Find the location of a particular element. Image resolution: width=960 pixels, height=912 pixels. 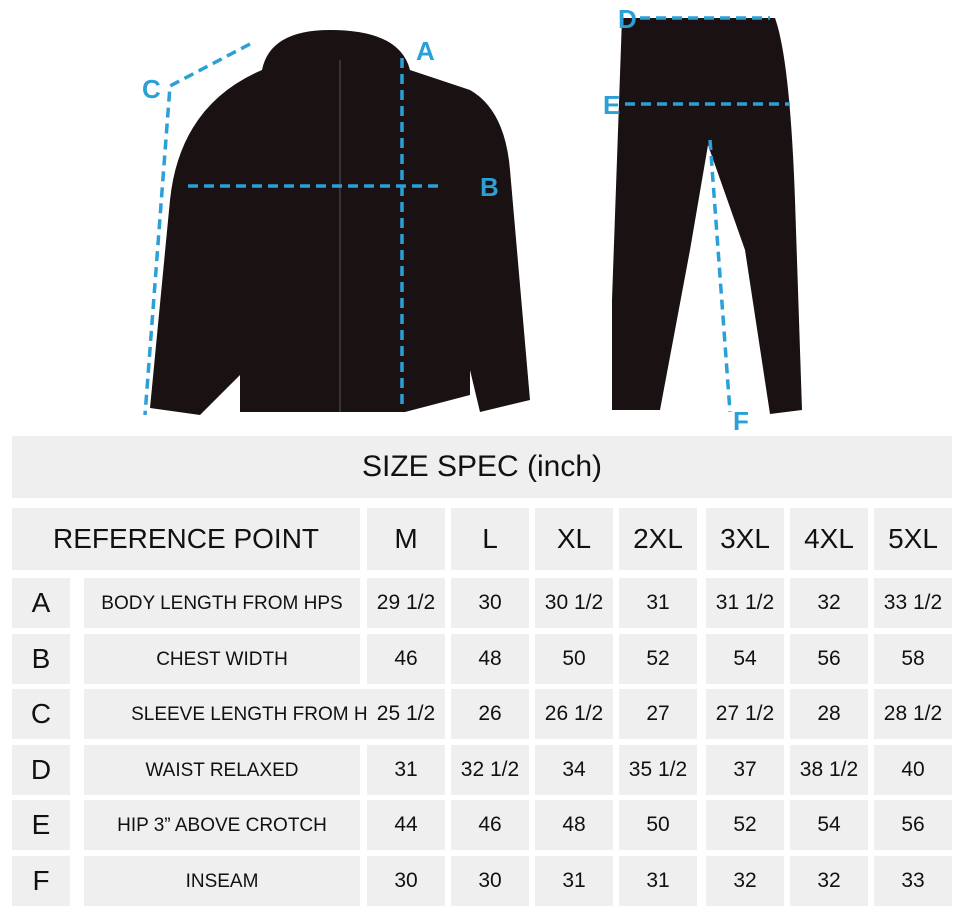

table-cell: 58 is located at coordinates (913, 659).